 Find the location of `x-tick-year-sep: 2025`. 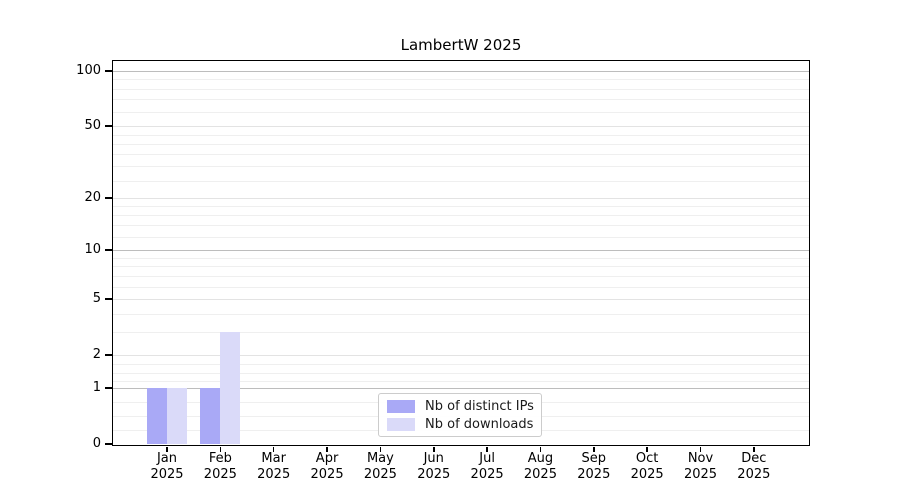

x-tick-year-sep: 2025 is located at coordinates (594, 474).